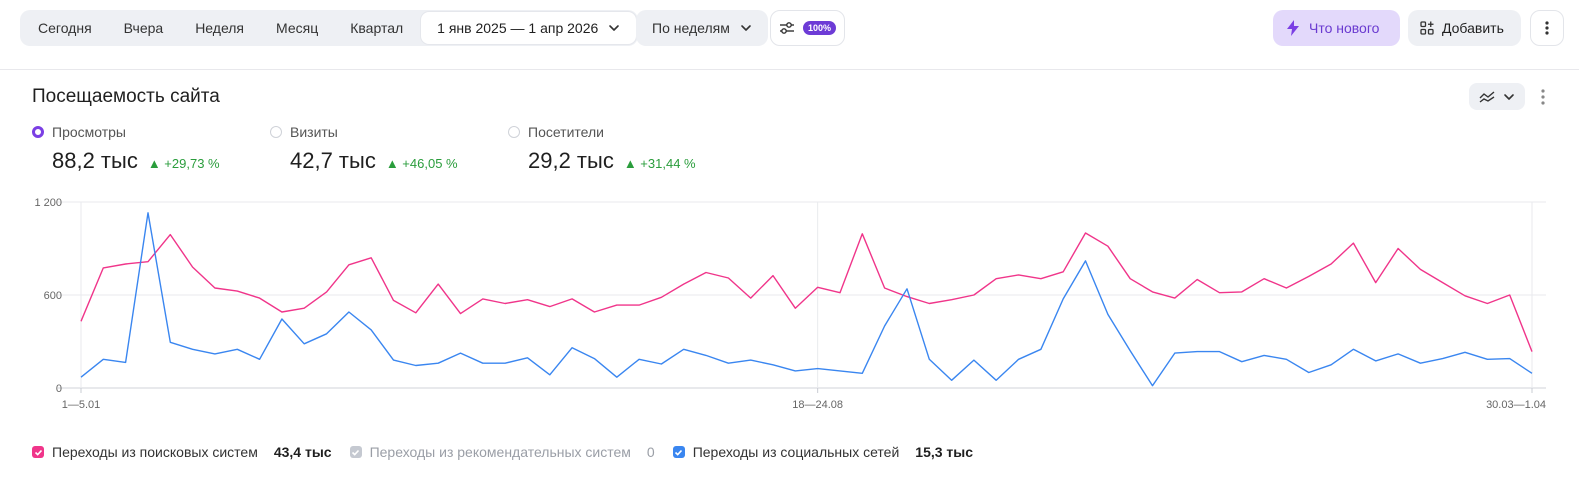  What do you see at coordinates (297, 28) in the screenshot?
I see `period-month-button: Месяц` at bounding box center [297, 28].